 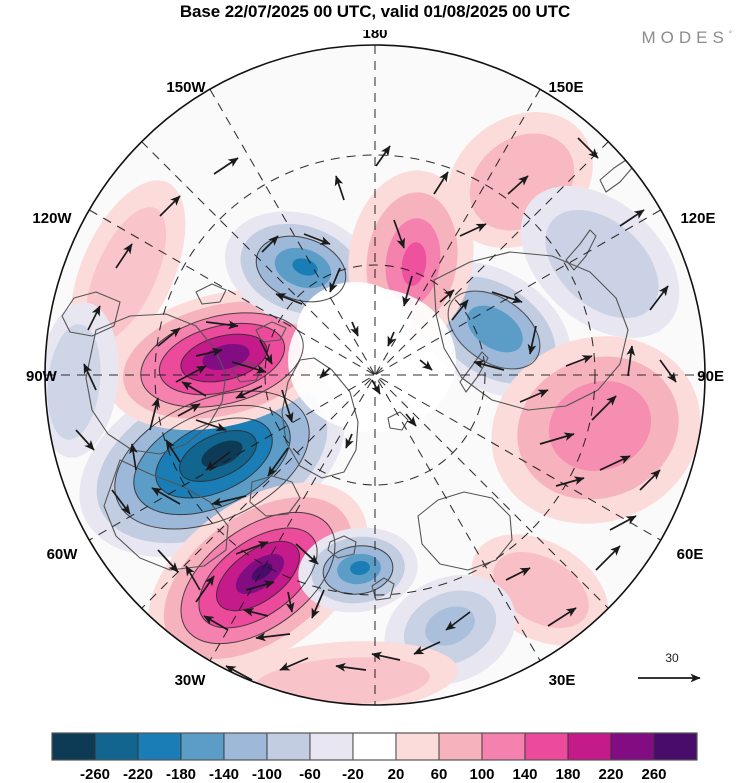 What do you see at coordinates (610, 774) in the screenshot?
I see `colorbar-tick-label: 220` at bounding box center [610, 774].